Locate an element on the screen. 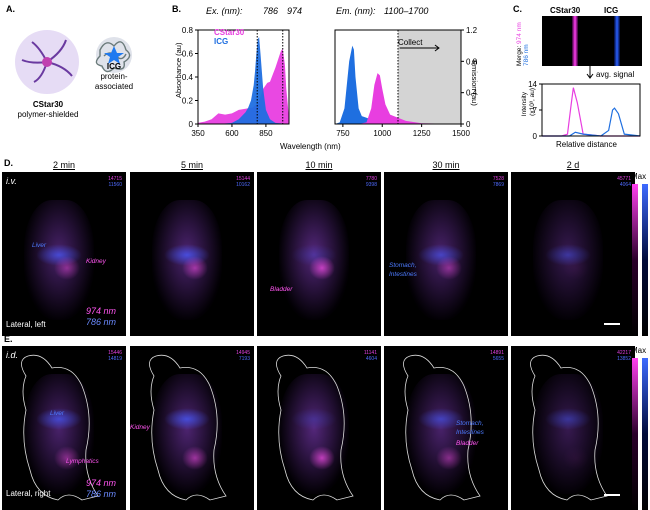 This screenshot has height=510, width=650. rowD-image-0: 14715 11560 is located at coordinates (64, 254).